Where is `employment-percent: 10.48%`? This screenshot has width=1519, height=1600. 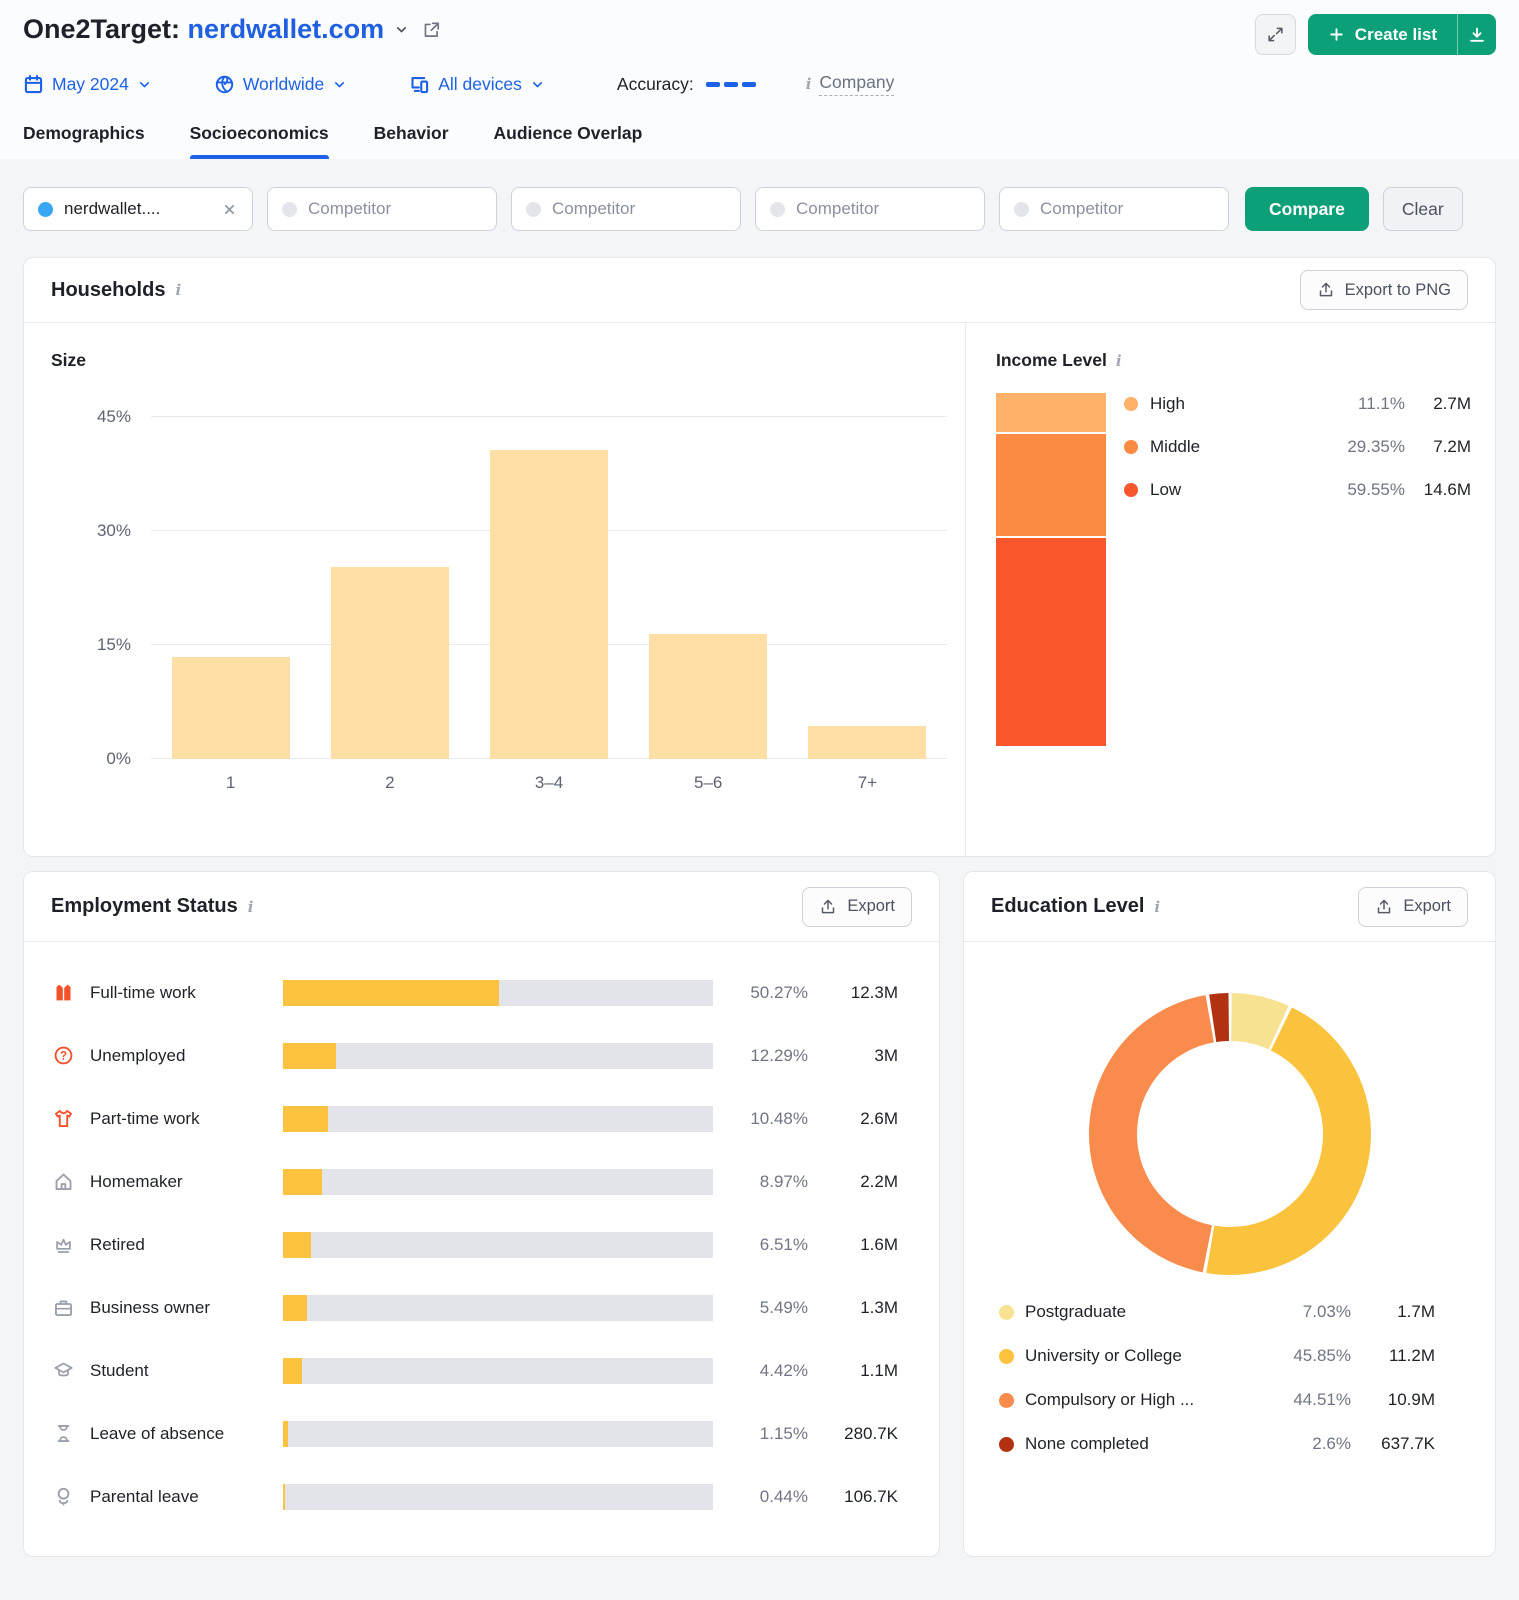
employment-percent: 10.48% is located at coordinates (779, 1118).